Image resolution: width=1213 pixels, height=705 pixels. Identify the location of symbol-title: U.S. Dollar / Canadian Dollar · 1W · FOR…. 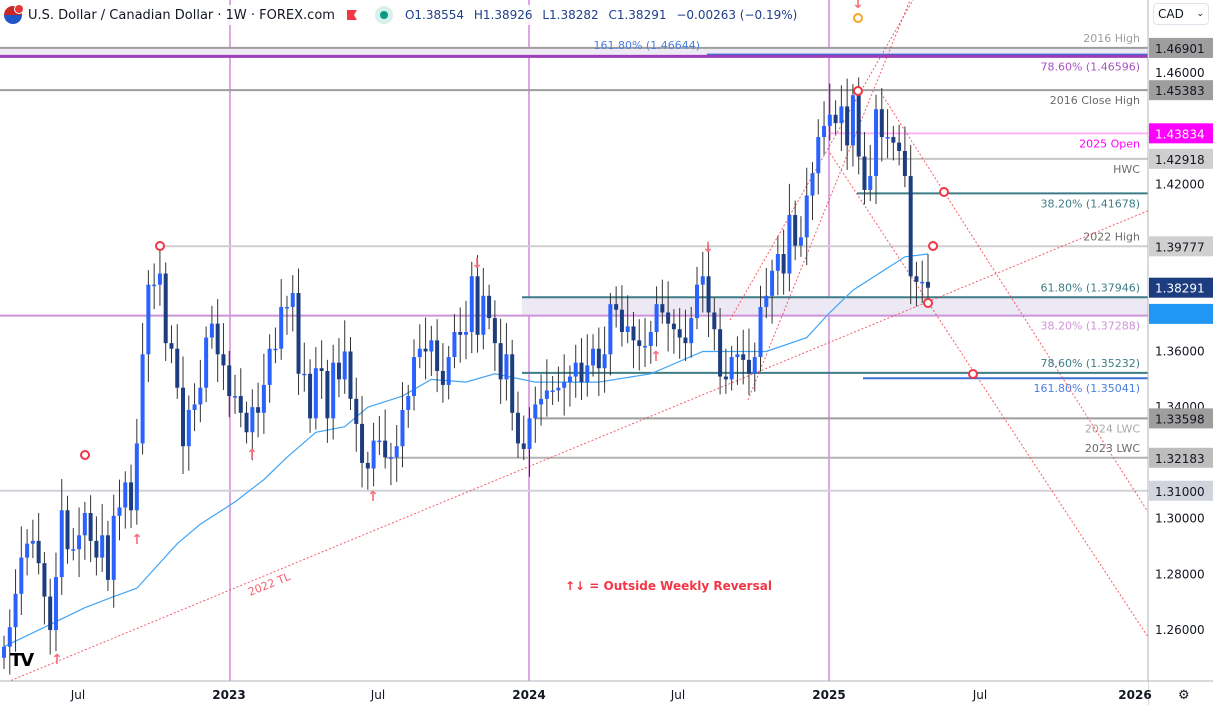
(181, 15).